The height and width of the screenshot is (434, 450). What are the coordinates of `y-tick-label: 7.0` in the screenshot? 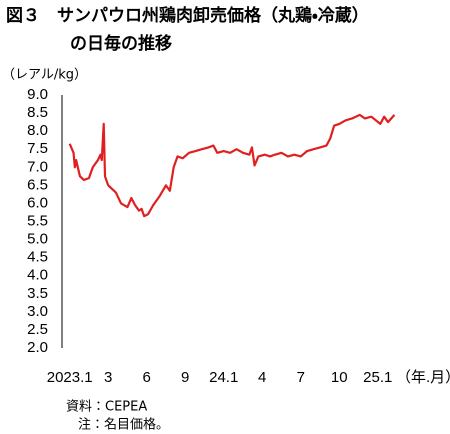 It's located at (37, 166).